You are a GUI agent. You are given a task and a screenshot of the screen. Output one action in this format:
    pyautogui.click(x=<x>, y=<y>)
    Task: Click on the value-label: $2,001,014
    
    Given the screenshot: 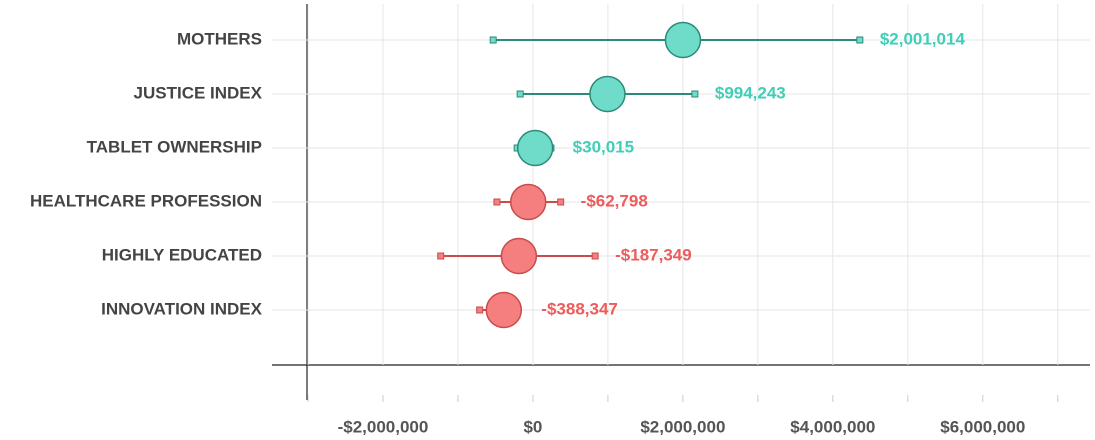 What is the action you would take?
    pyautogui.click(x=923, y=38)
    